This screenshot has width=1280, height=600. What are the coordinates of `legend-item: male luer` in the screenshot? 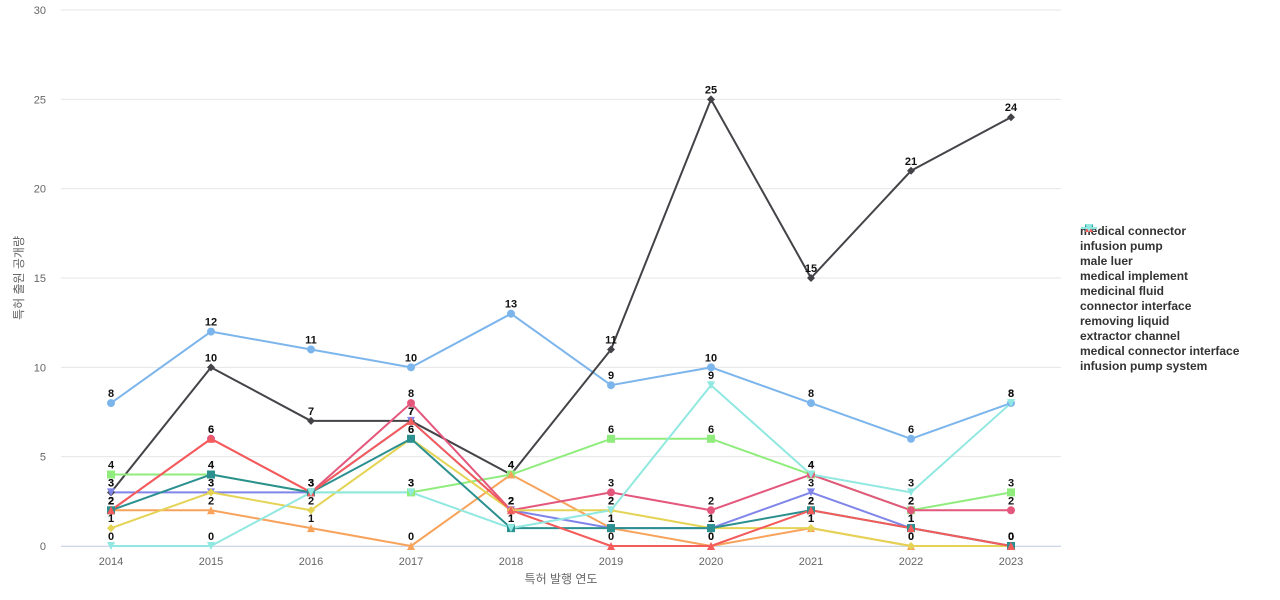 It's located at (1159, 246).